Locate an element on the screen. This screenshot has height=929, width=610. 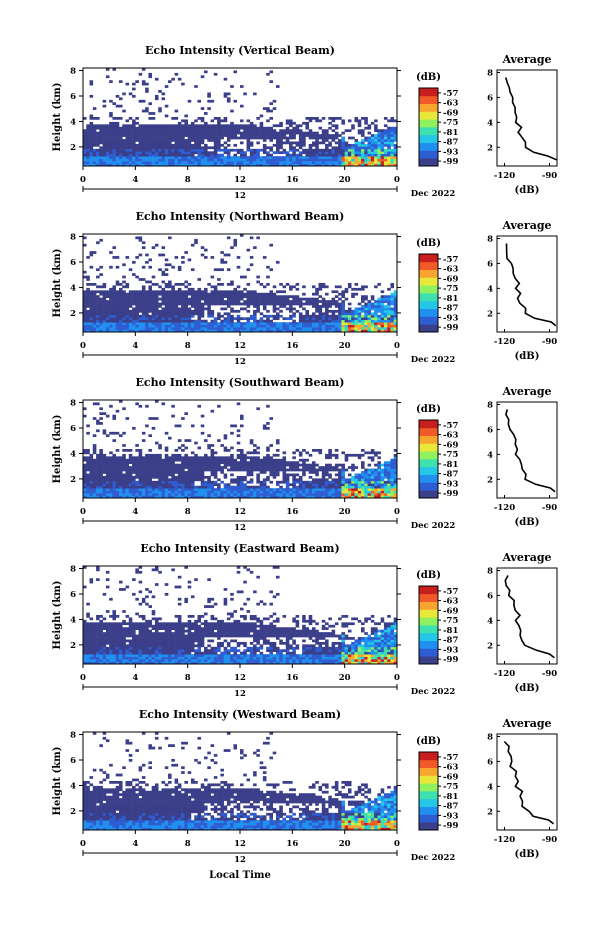
avg-title: Average is located at coordinates (526, 225).